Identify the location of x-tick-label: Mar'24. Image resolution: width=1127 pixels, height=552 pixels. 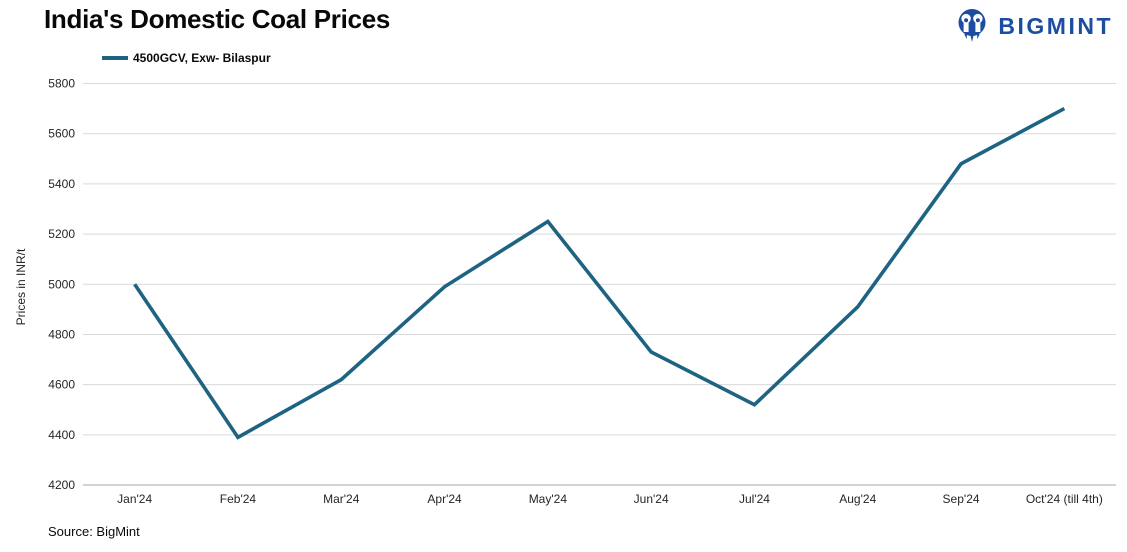
(341, 499).